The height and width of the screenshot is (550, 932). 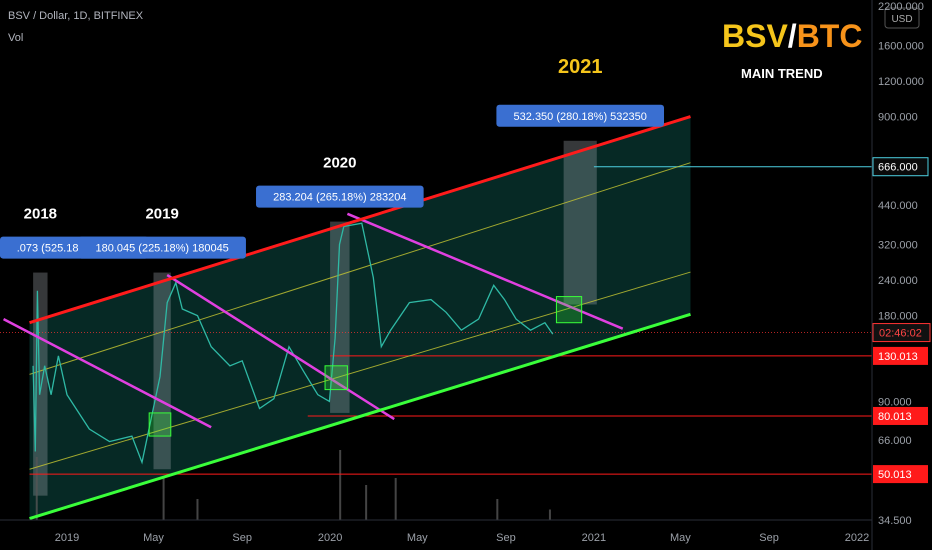 I want to click on measure-label-bg-2020, so click(x=340, y=196).